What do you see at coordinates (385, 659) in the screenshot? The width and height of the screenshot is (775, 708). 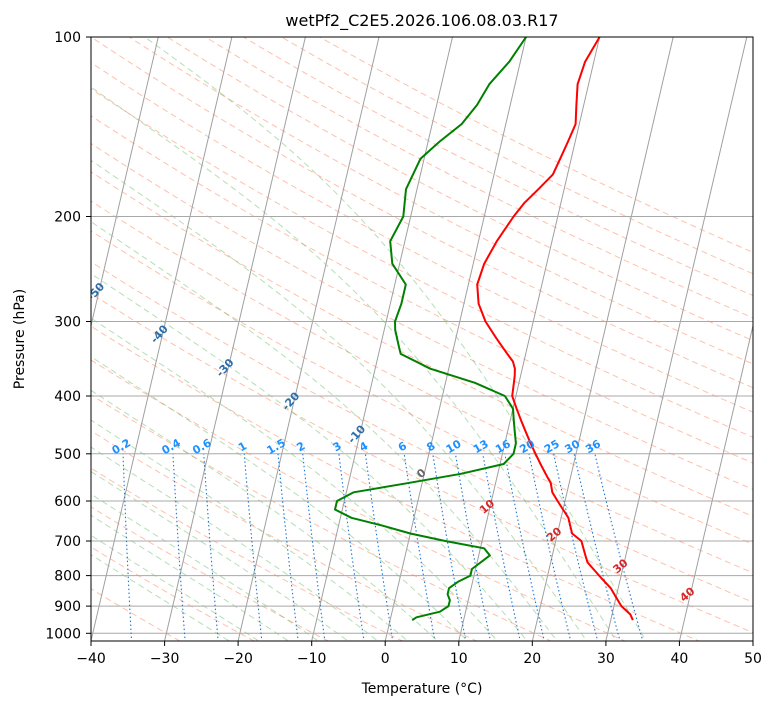 I see `x-tick-label: 0` at bounding box center [385, 659].